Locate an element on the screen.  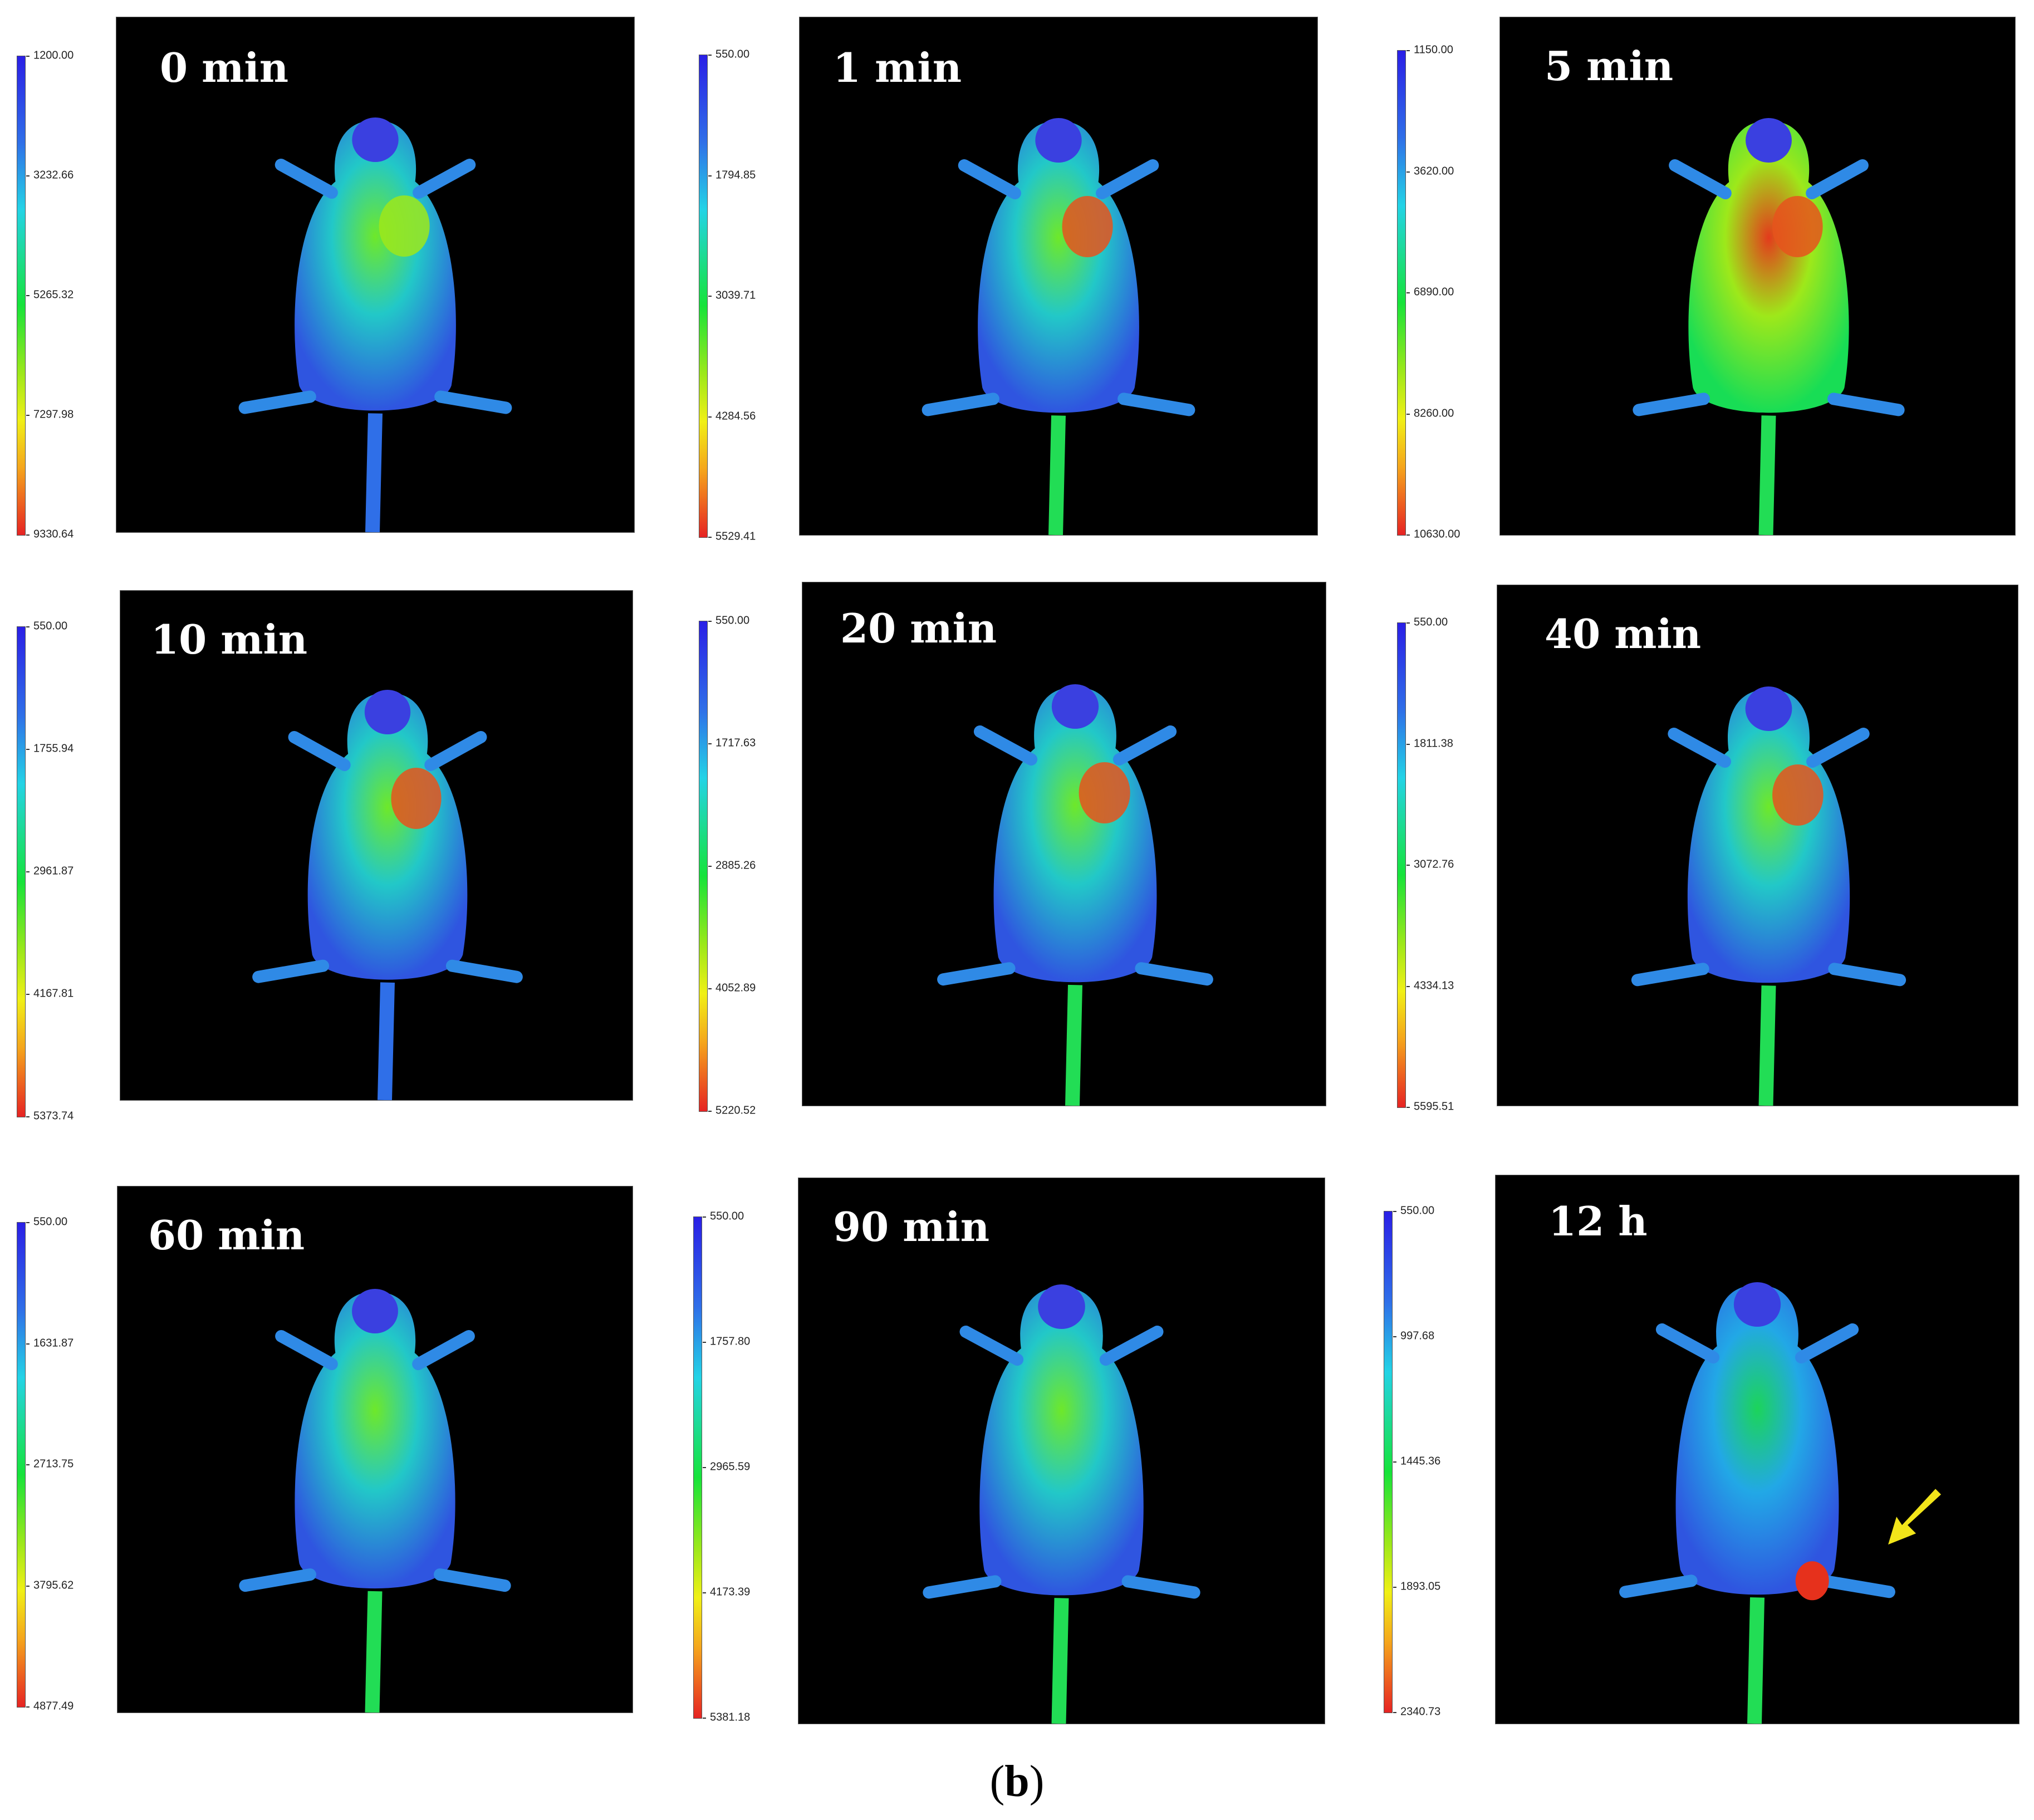
time-label: 60 min is located at coordinates (226, 1235).